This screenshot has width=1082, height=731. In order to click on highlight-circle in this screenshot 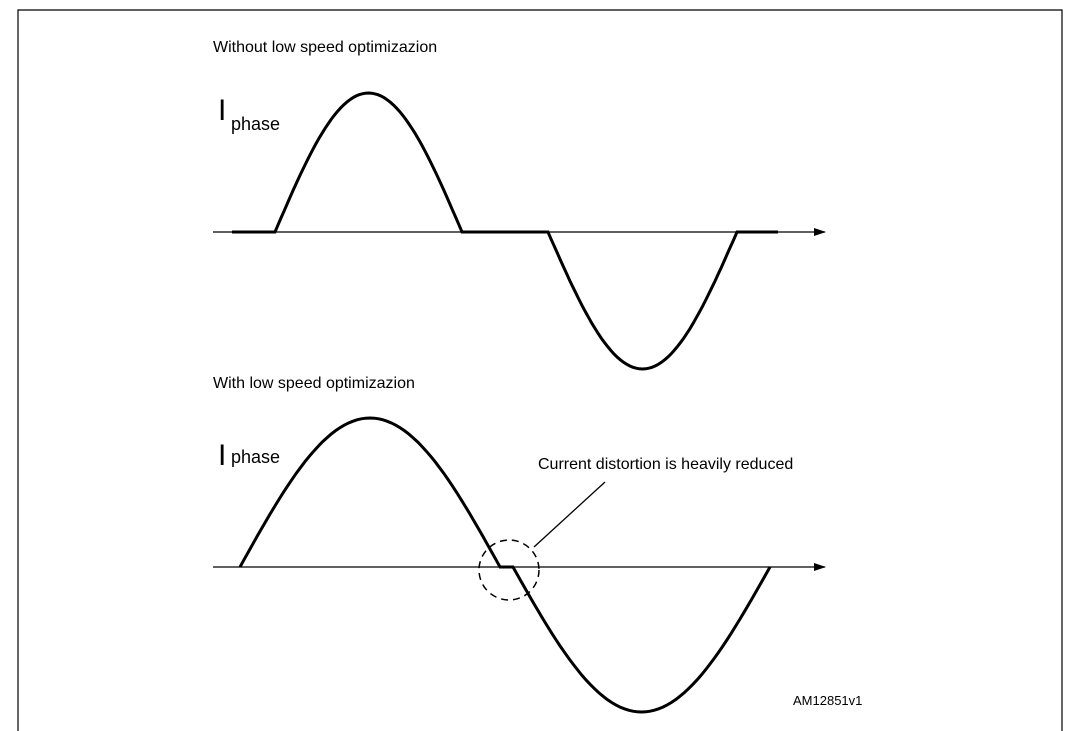, I will do `click(509, 570)`.